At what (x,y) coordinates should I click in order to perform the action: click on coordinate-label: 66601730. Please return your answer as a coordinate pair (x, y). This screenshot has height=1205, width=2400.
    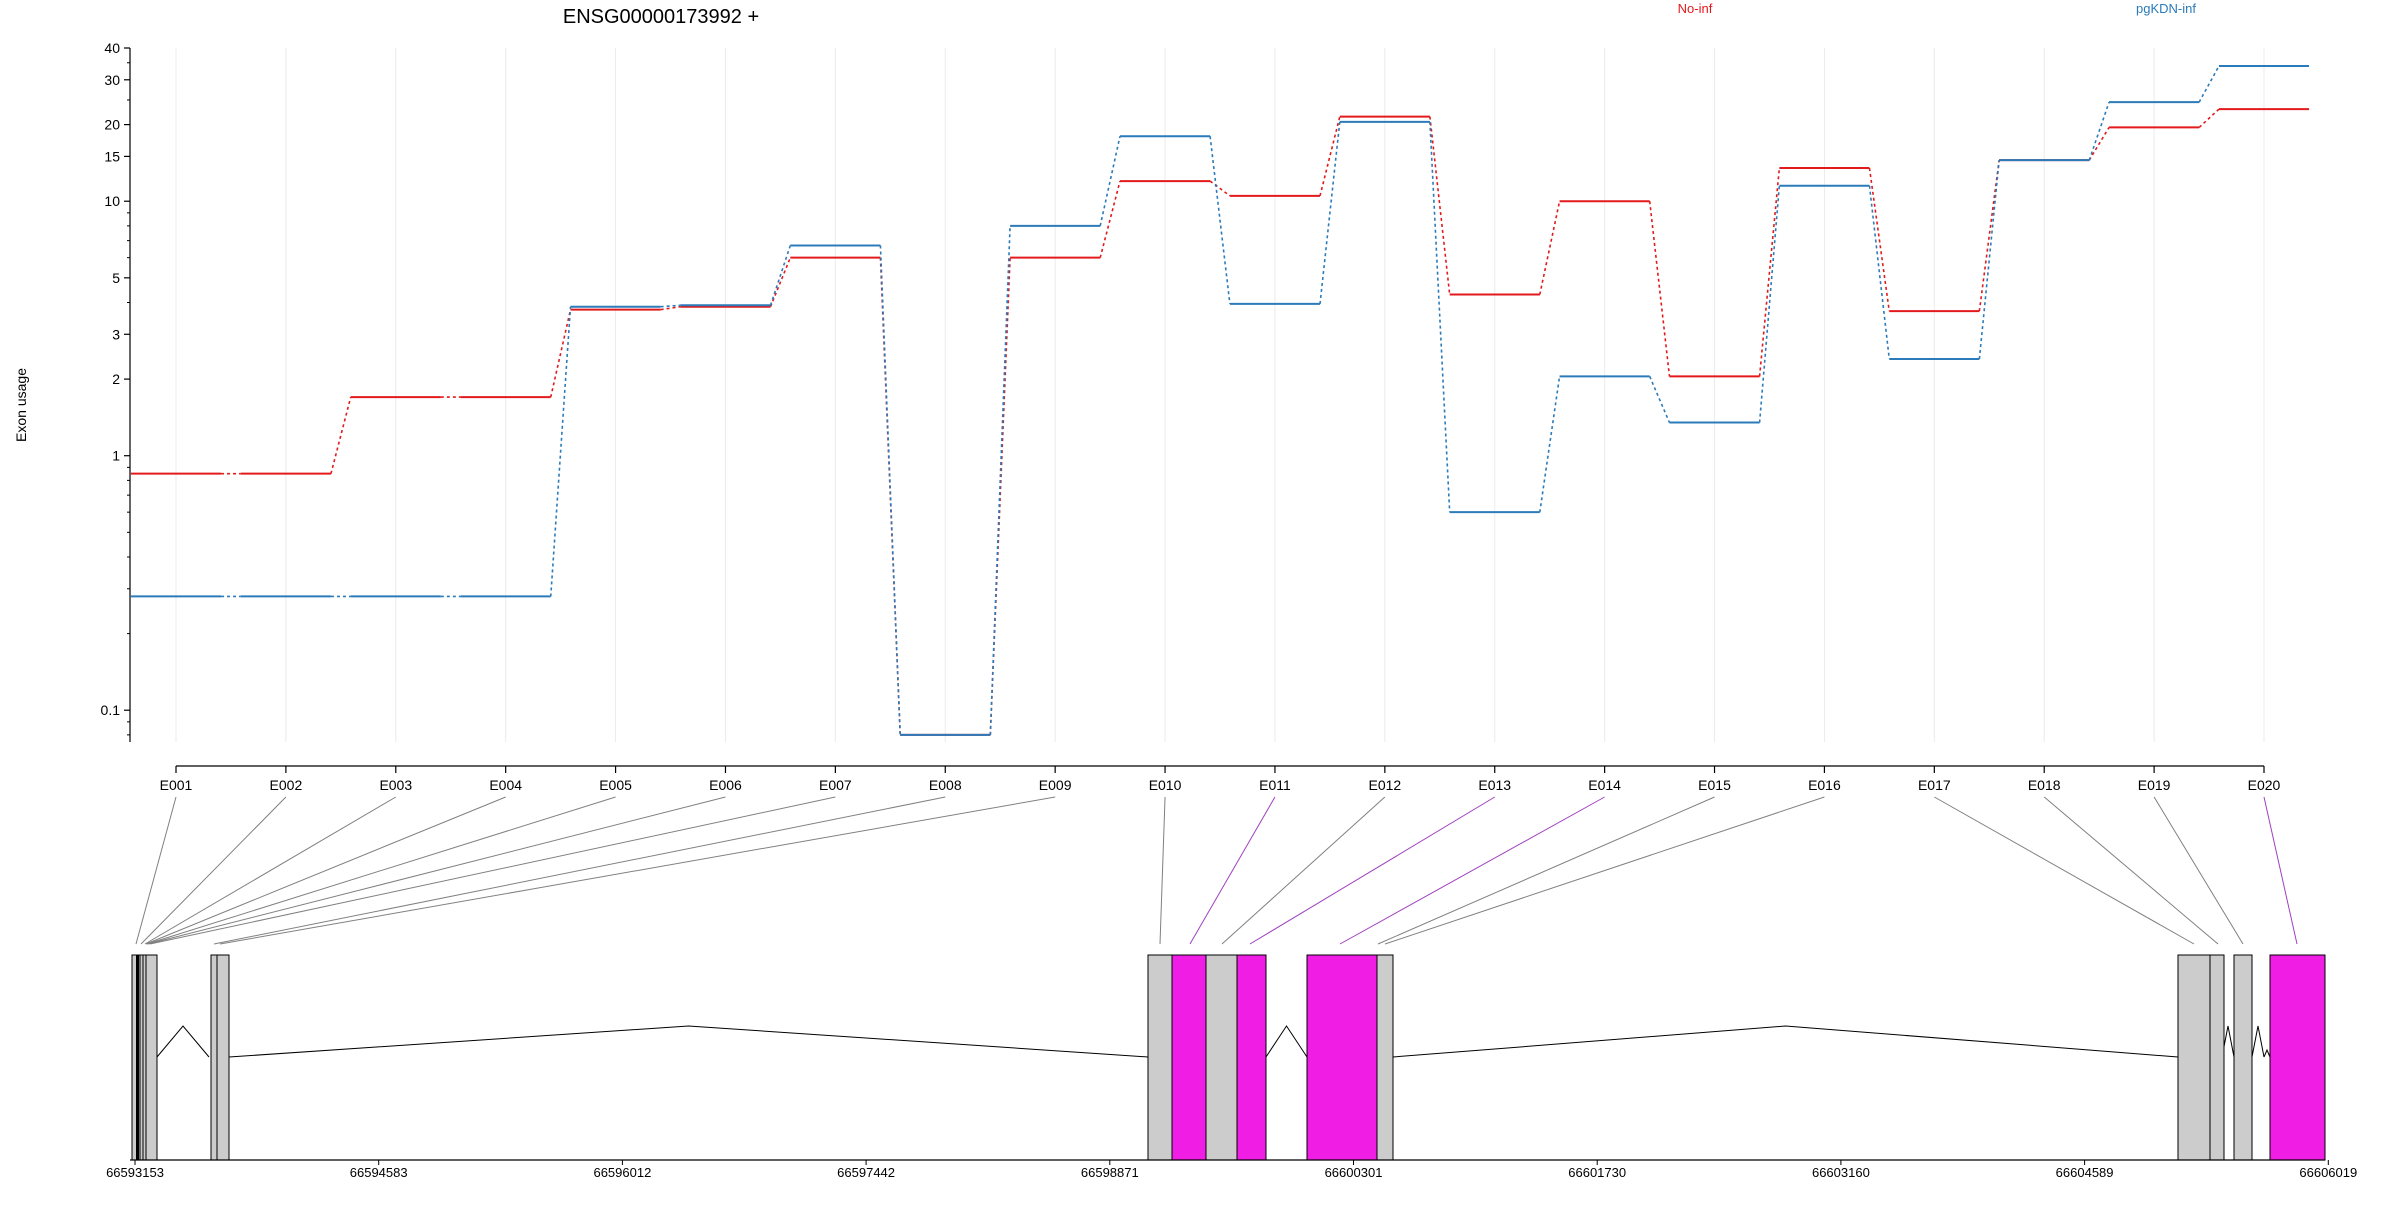
    Looking at the image, I should click on (1597, 1172).